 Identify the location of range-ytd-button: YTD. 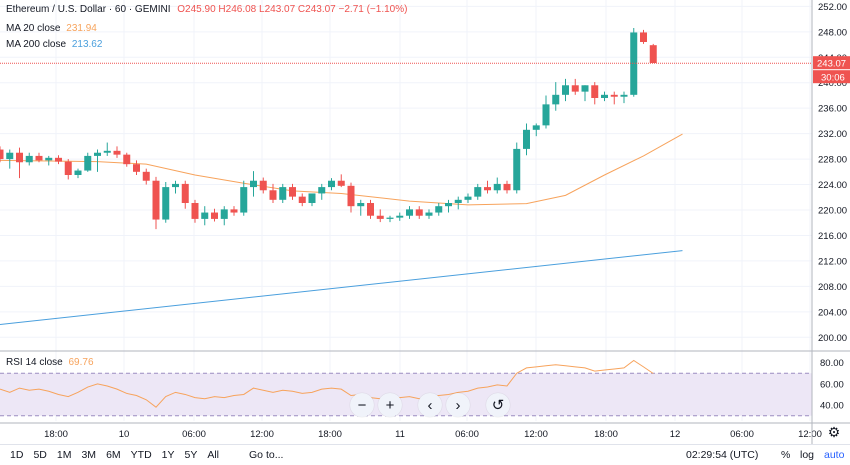
(141, 455).